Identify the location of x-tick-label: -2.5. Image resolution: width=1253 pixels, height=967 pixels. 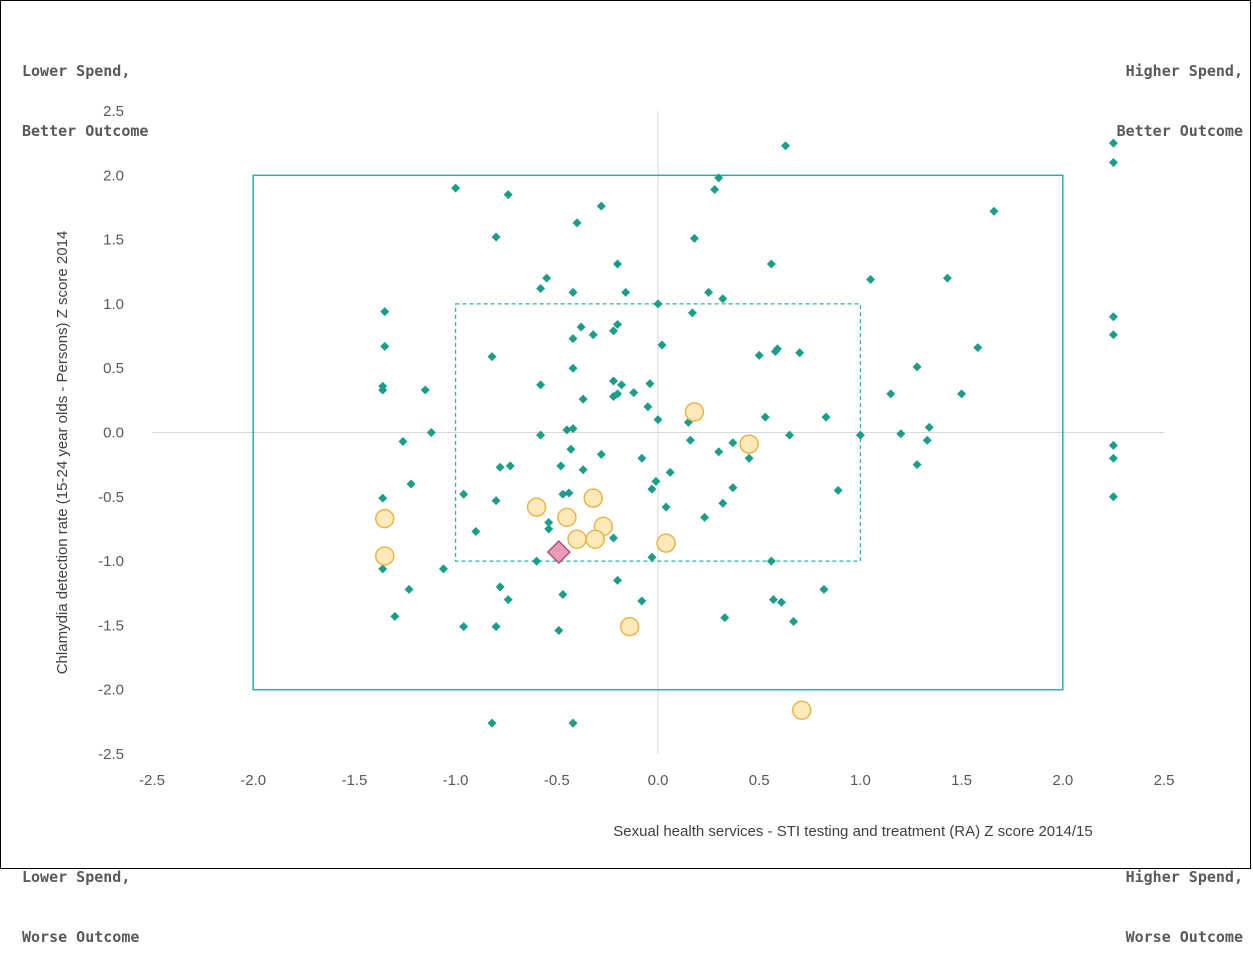
(152, 780).